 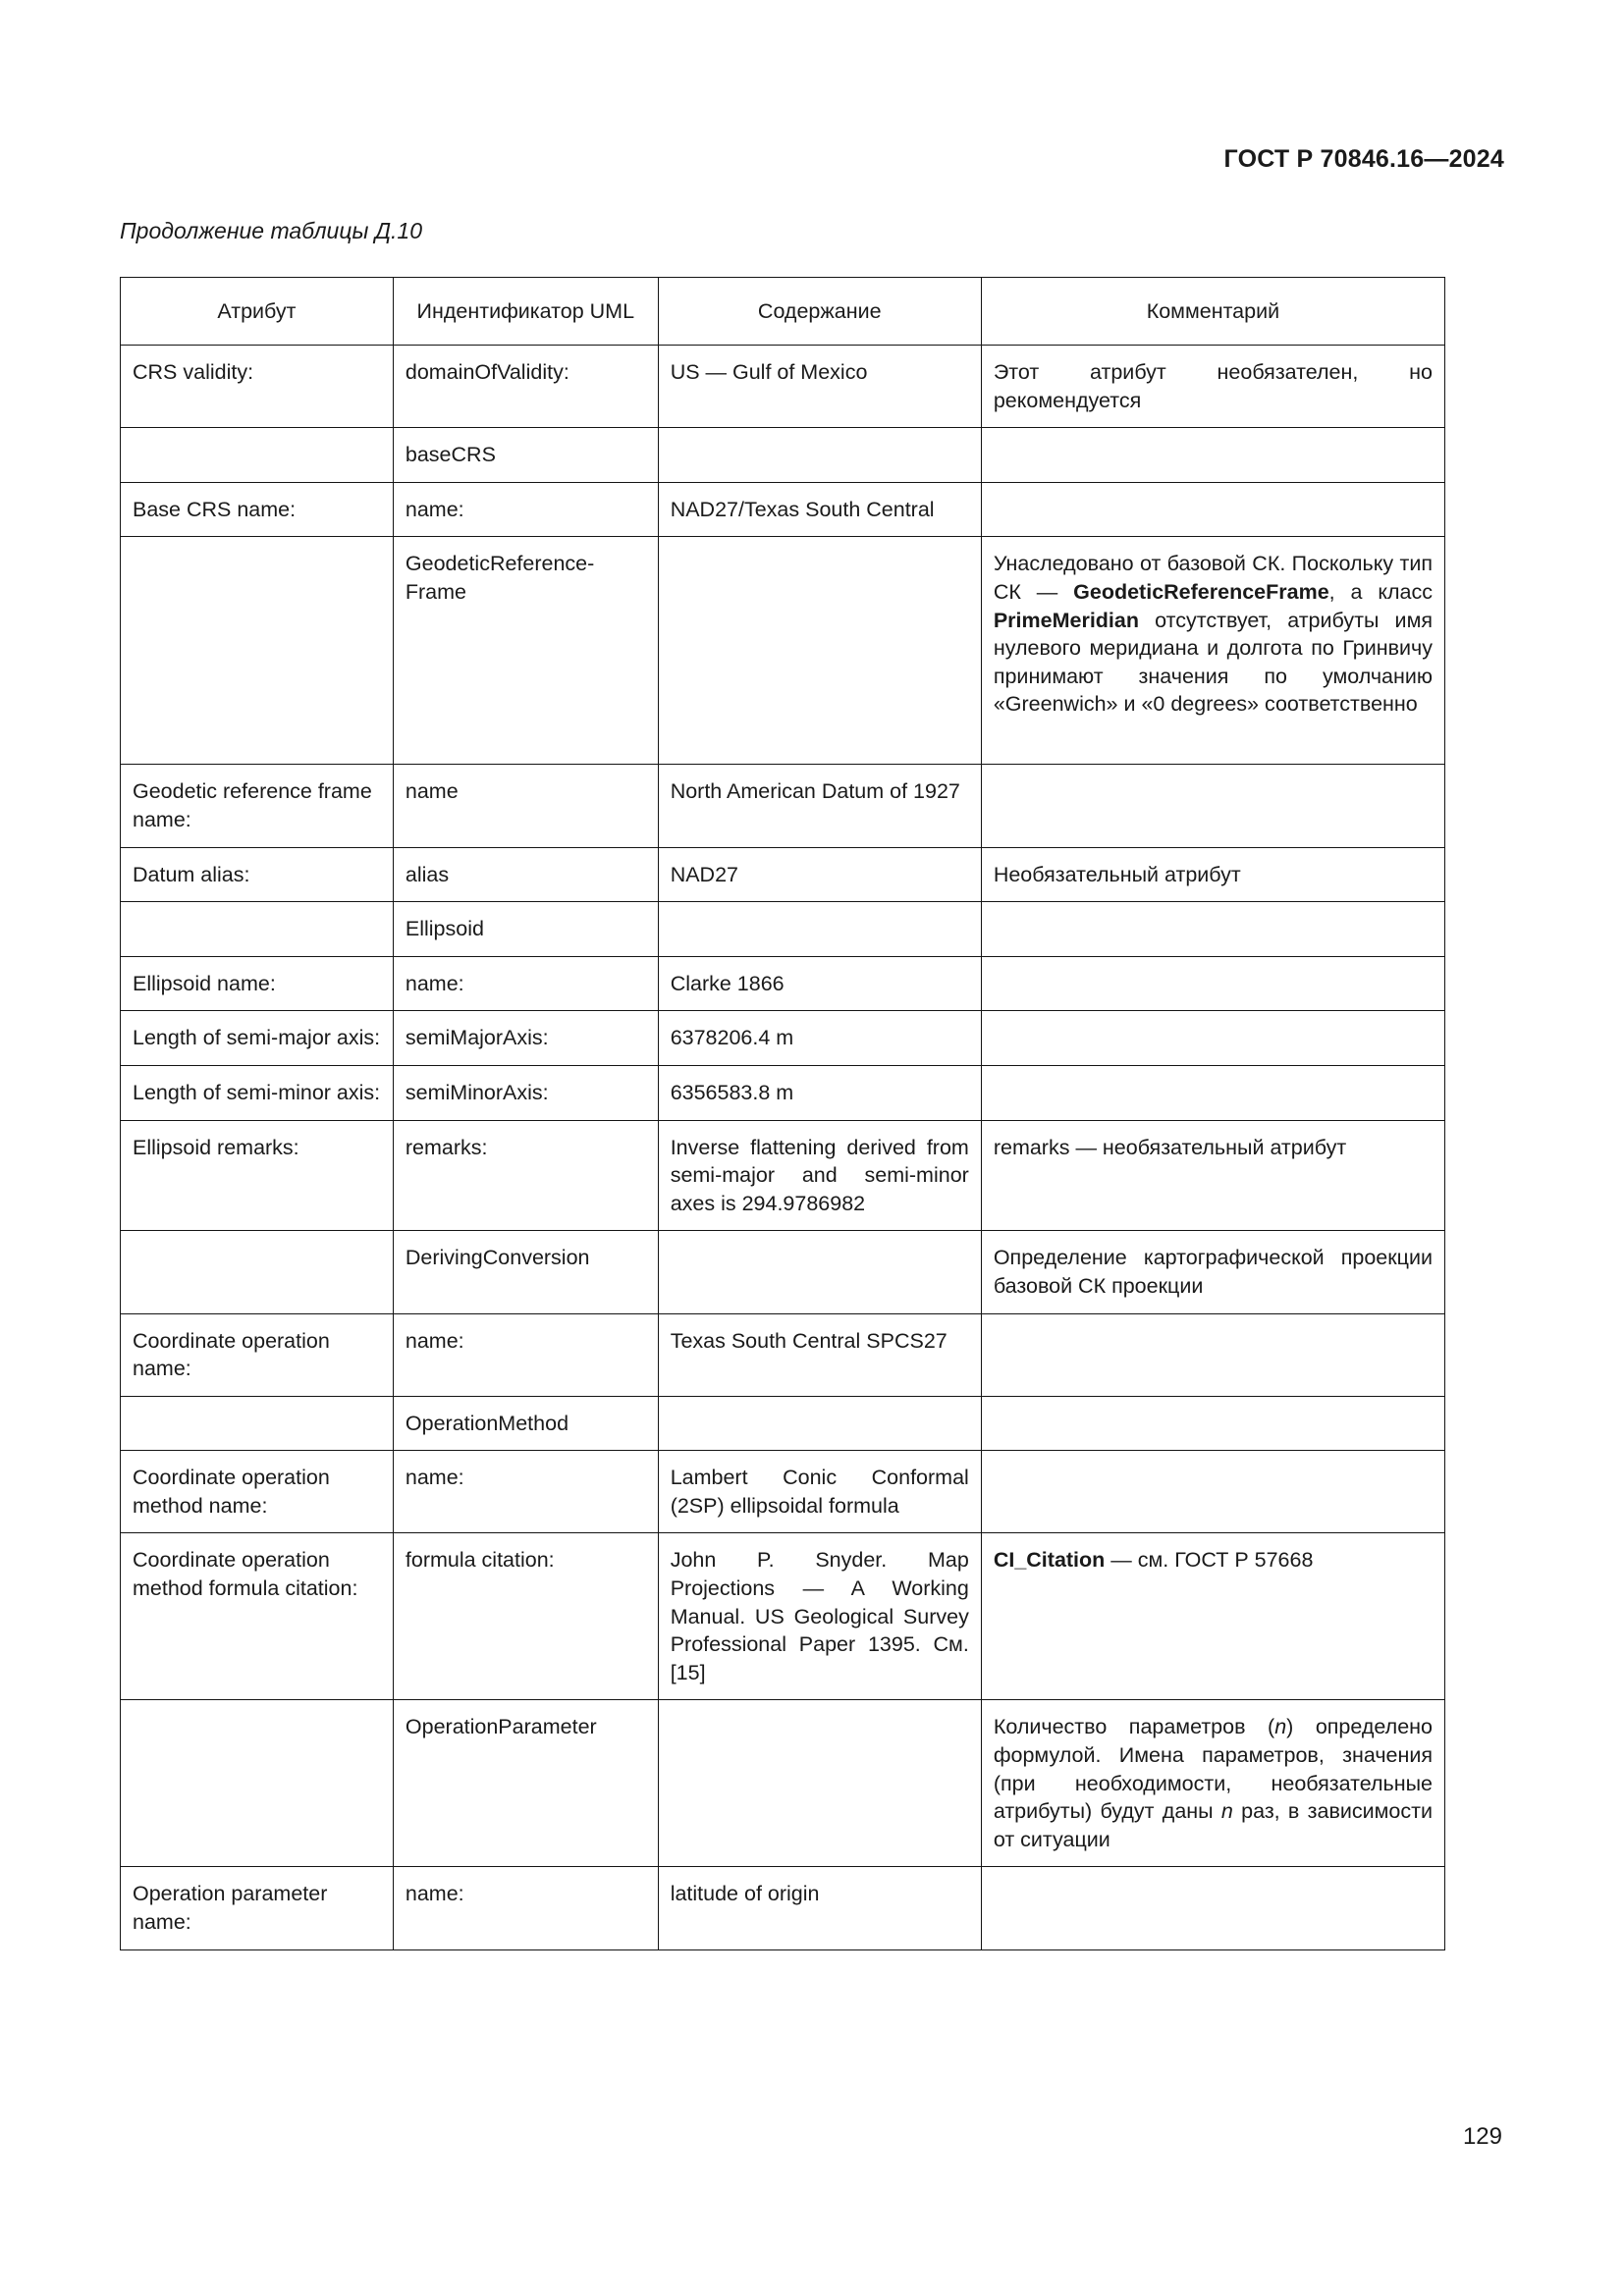 What do you see at coordinates (257, 1092) in the screenshot?
I see `cell-attribute: Length of semi-minor axis:` at bounding box center [257, 1092].